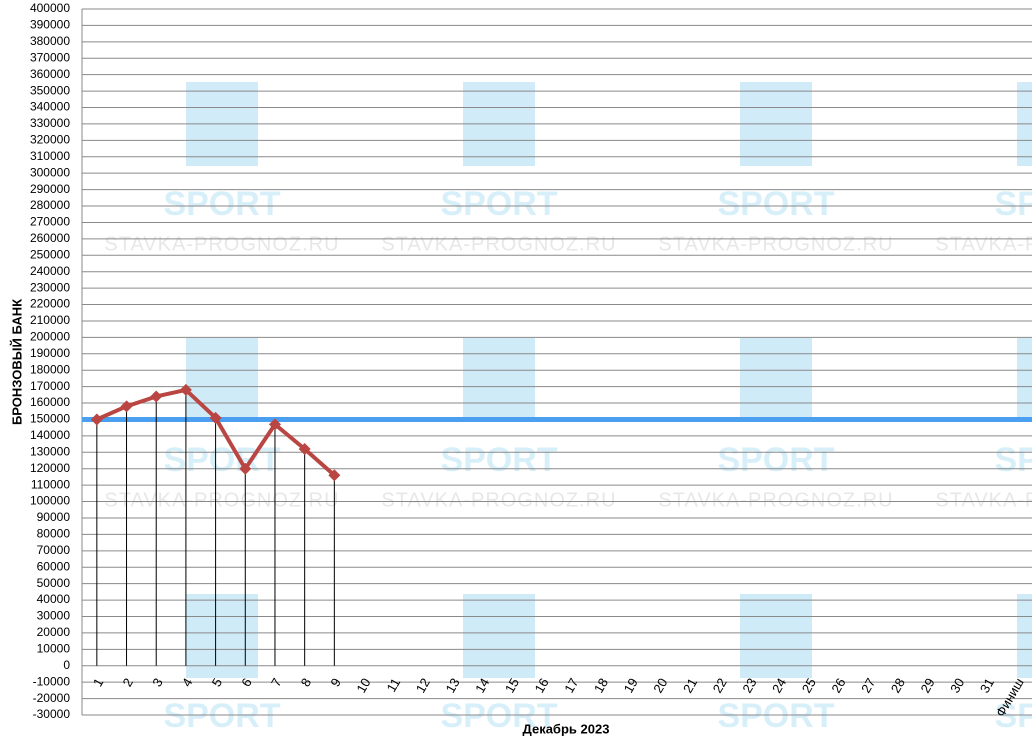  Describe the element at coordinates (50, 222) in the screenshot. I see `y-tick-label: 270000` at that location.